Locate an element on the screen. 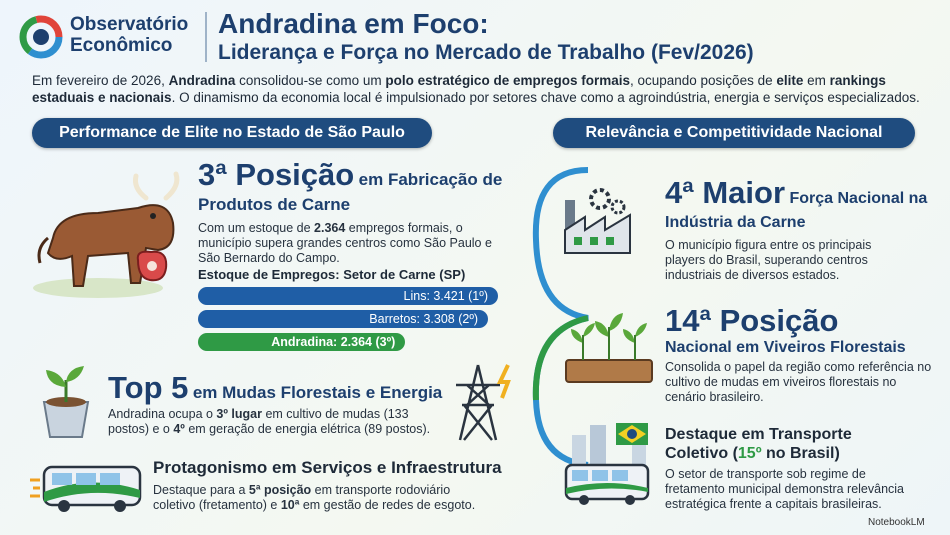  factory-icon is located at coordinates (597, 221).